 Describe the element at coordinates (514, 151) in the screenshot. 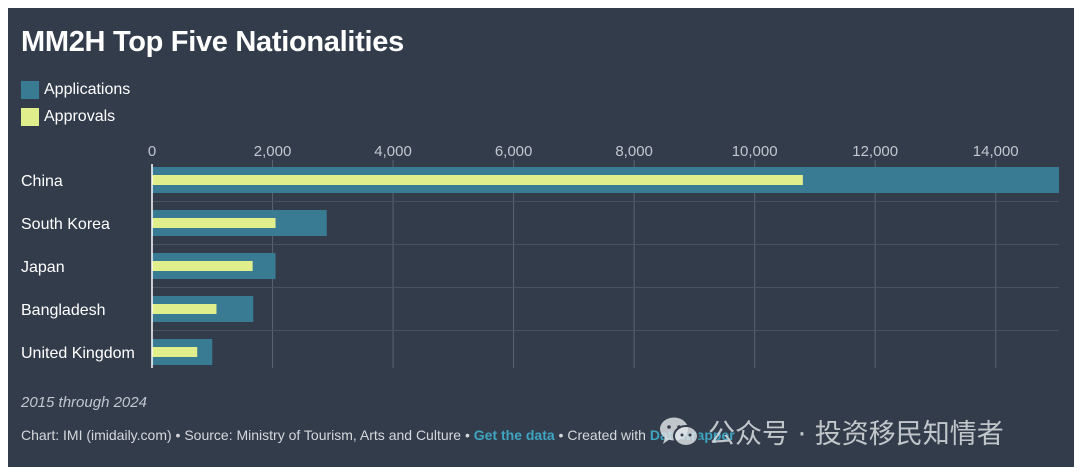

I see `x-tick-label: 6,000` at that location.